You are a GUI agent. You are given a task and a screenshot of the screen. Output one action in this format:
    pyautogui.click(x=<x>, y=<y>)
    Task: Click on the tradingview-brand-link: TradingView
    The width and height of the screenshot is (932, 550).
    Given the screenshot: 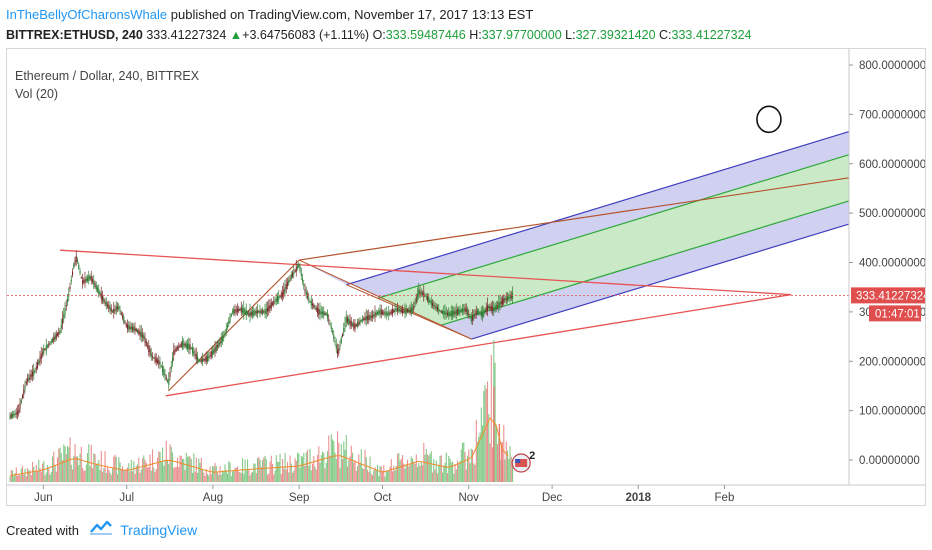 What is the action you would take?
    pyautogui.click(x=159, y=530)
    